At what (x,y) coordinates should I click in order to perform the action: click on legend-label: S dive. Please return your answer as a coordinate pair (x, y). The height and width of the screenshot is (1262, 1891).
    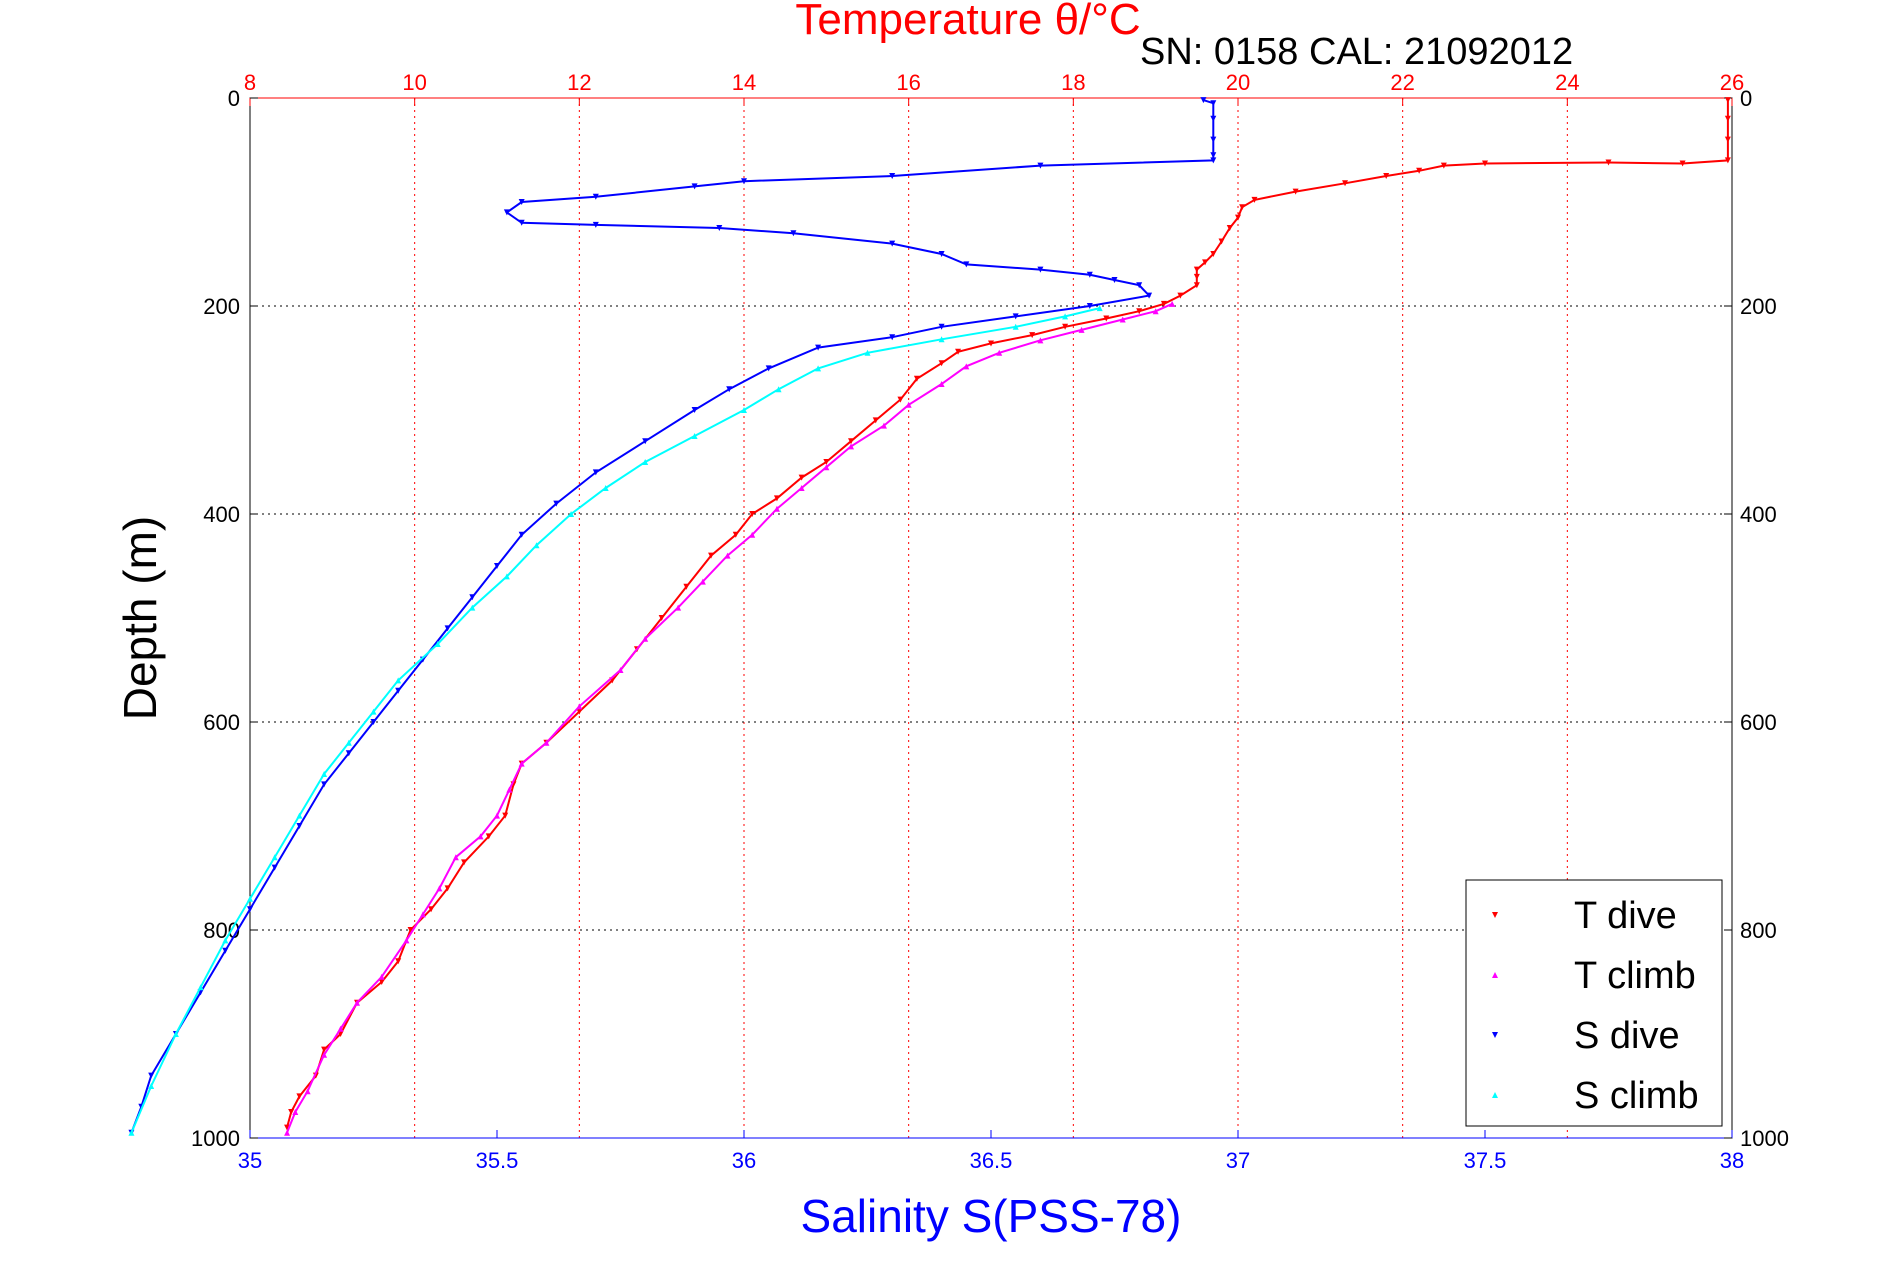
    Looking at the image, I should click on (1627, 1036).